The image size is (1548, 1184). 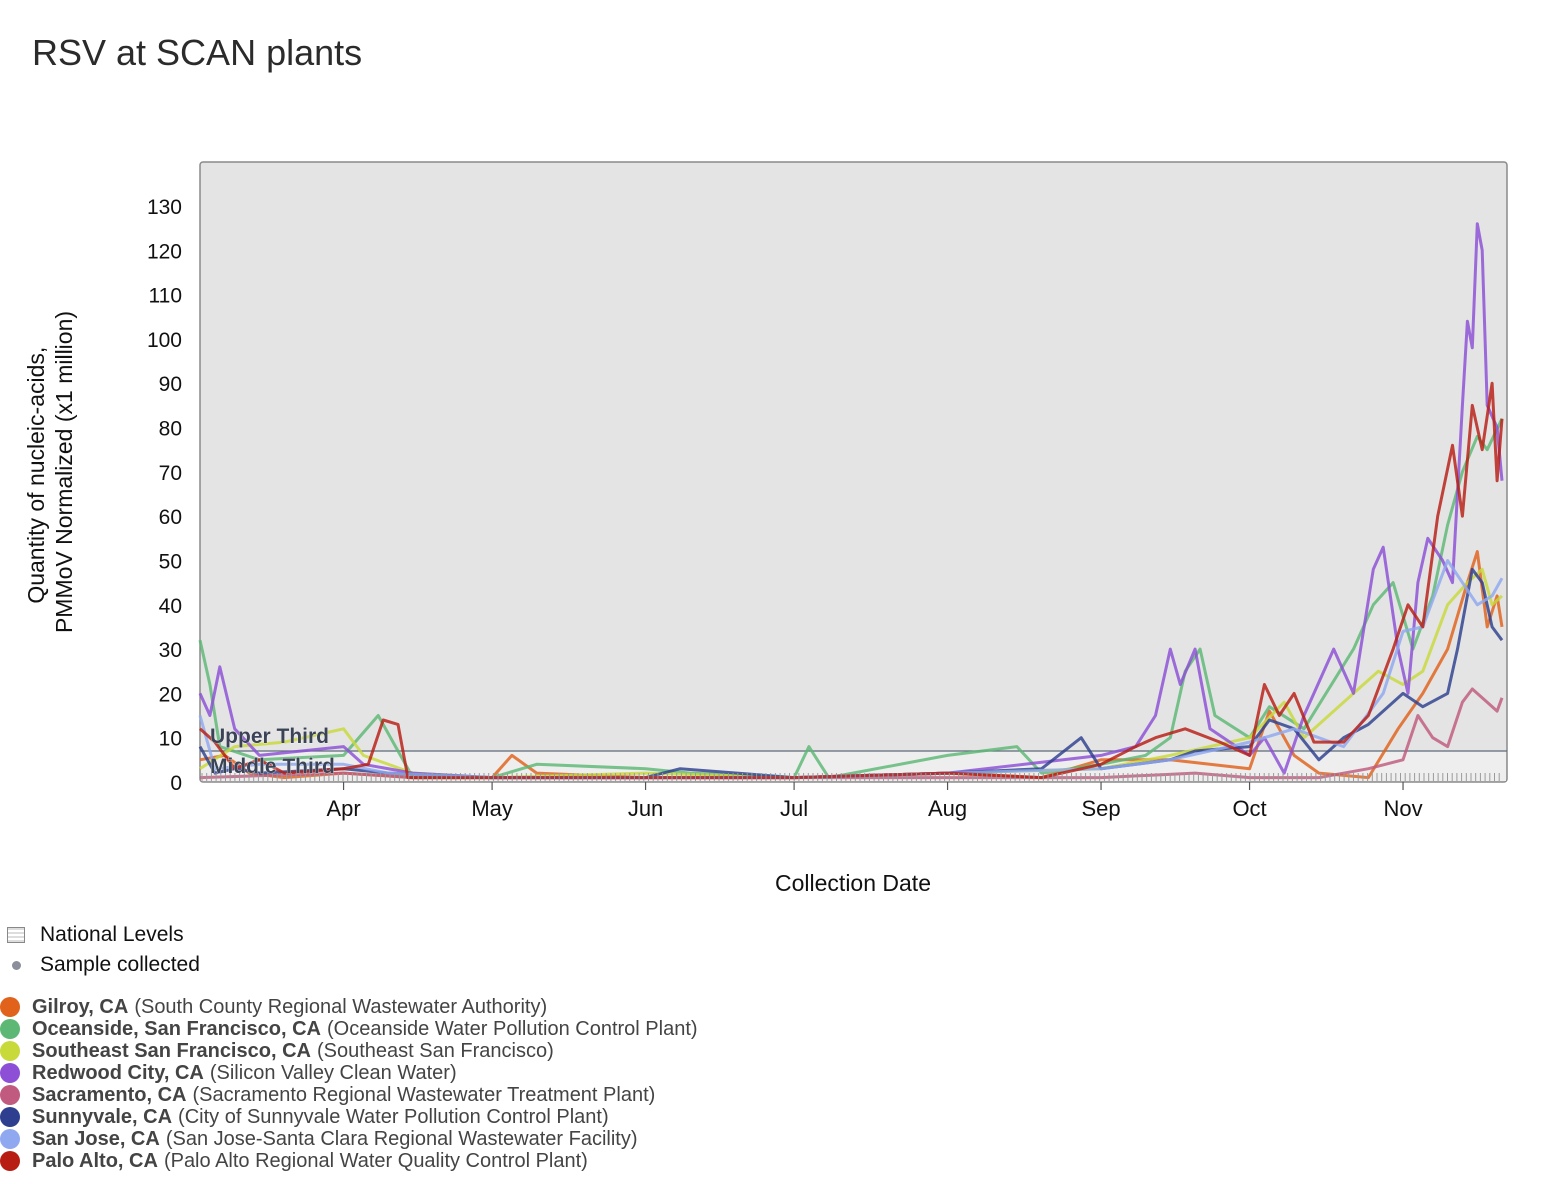 What do you see at coordinates (492, 808) in the screenshot?
I see `x-tick-label: May` at bounding box center [492, 808].